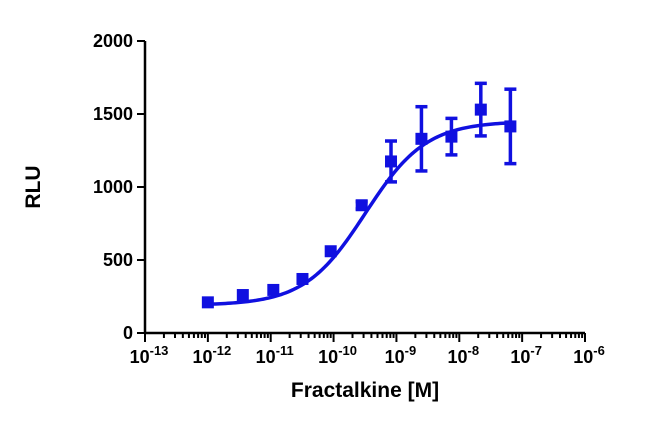 The image size is (650, 425). Describe the element at coordinates (275, 355) in the screenshot. I see `x-tick-label-2: 10⁻¹¹` at that location.